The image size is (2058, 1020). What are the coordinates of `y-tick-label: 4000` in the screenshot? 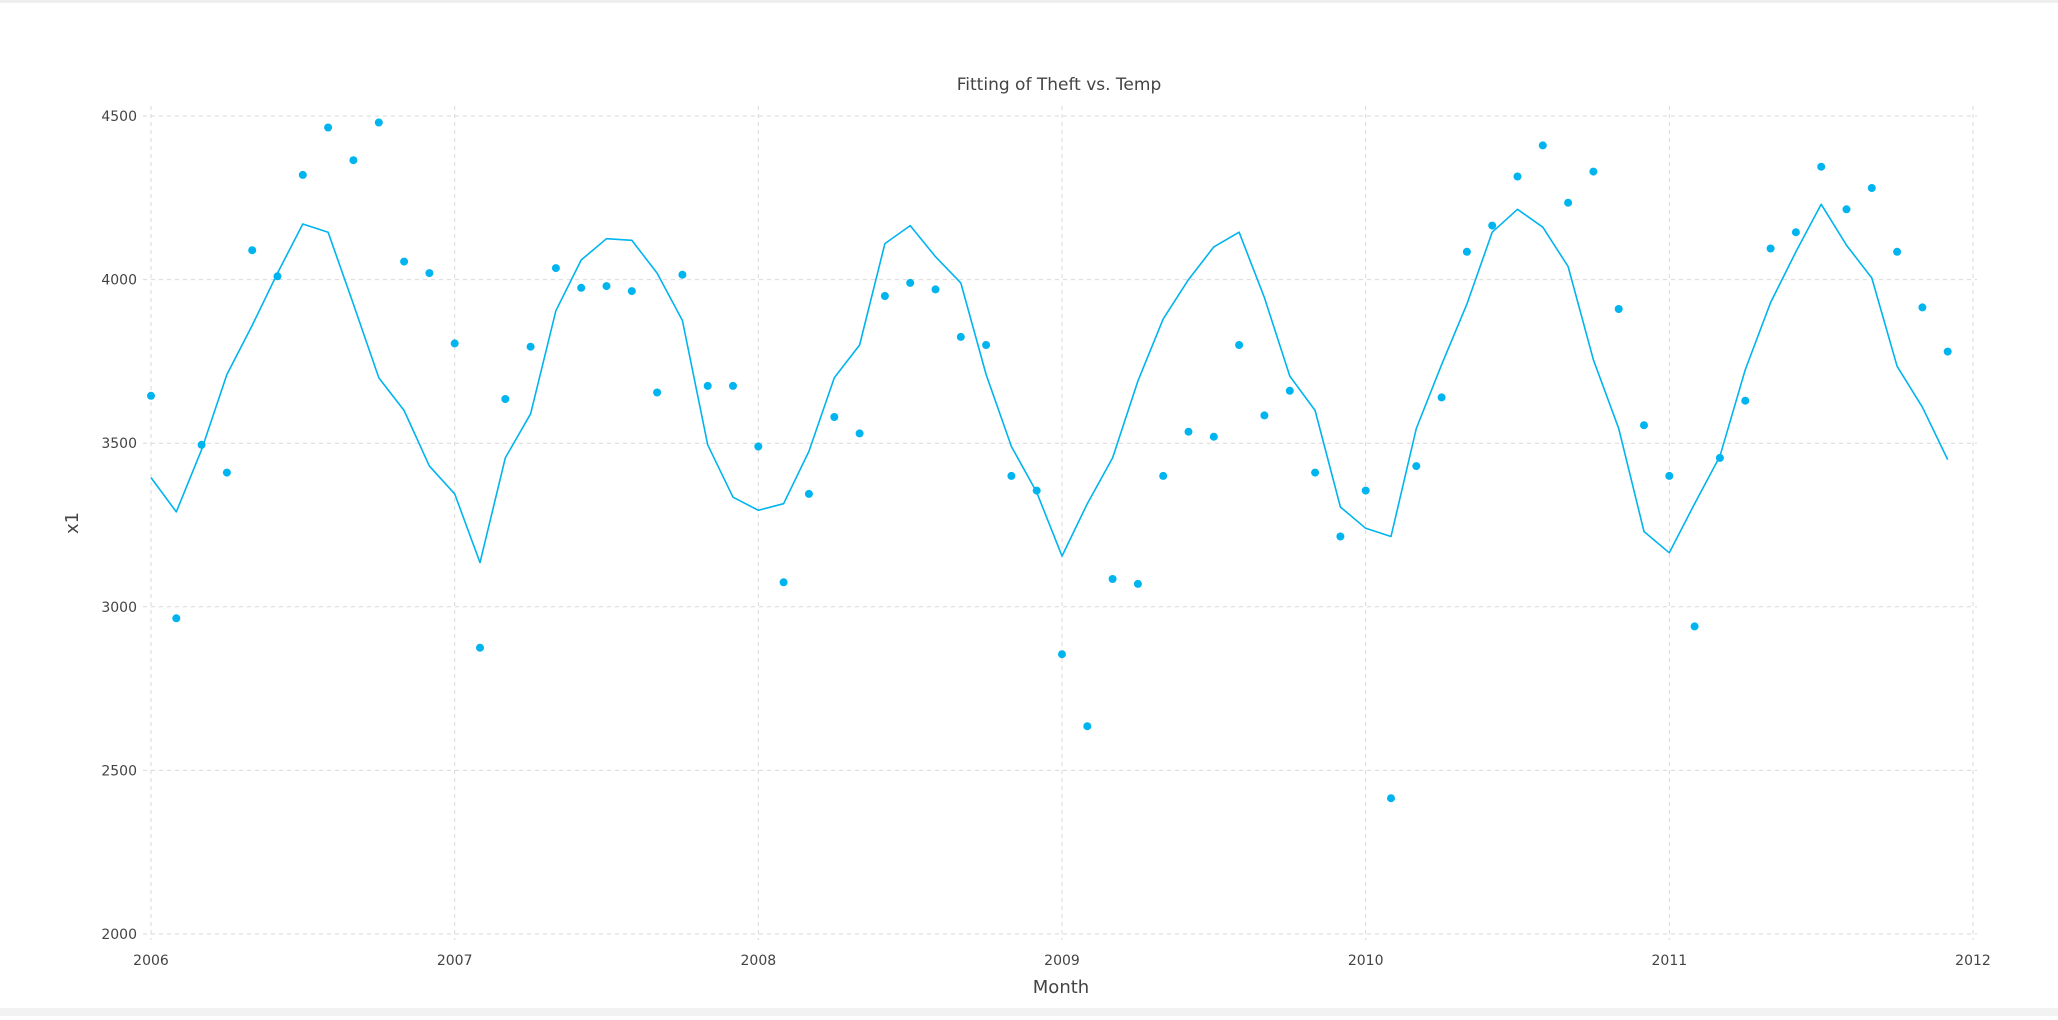 It's located at (119, 281).